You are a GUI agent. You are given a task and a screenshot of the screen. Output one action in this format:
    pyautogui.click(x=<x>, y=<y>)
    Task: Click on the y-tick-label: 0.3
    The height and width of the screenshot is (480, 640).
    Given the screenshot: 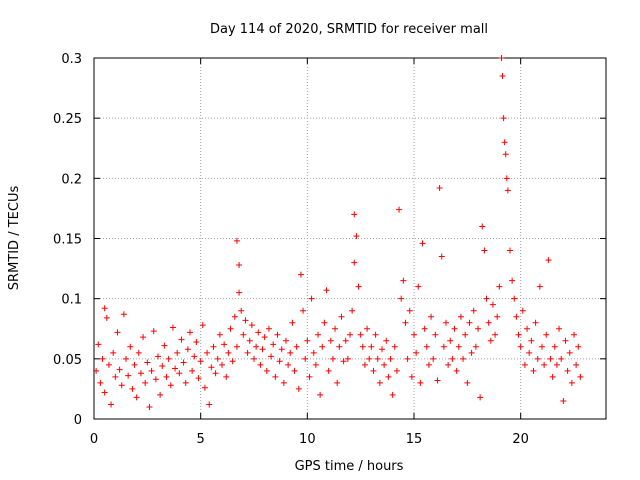 What is the action you would take?
    pyautogui.click(x=71, y=59)
    